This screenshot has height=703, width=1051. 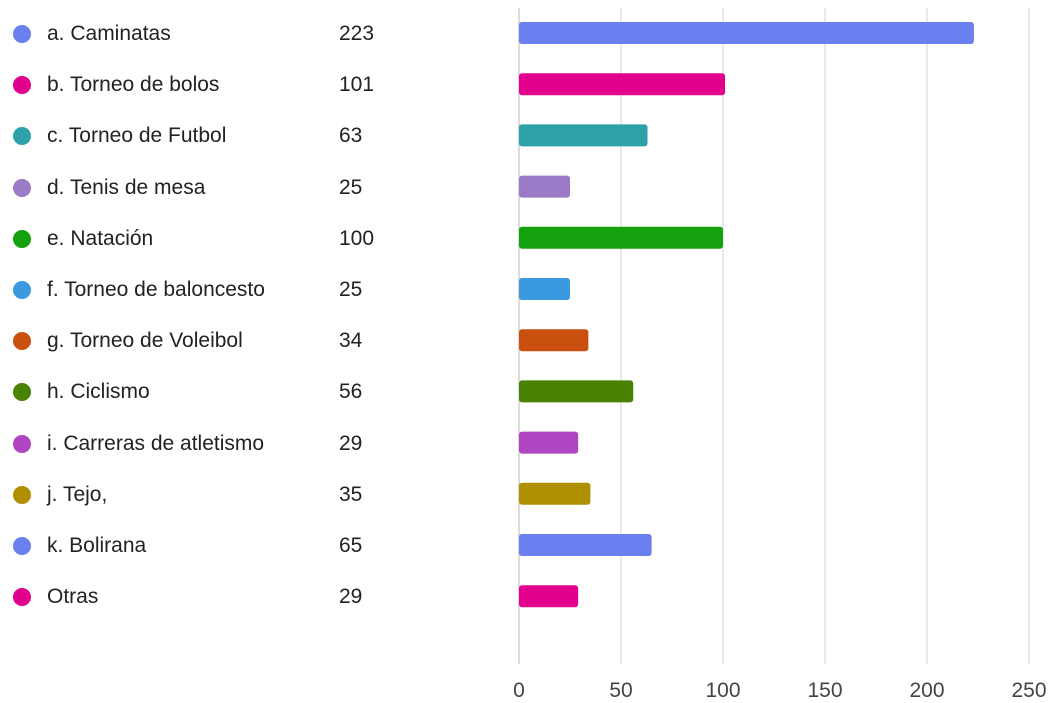 I want to click on legend-item: g. Torneo de Voleibol 34, so click(x=250, y=341).